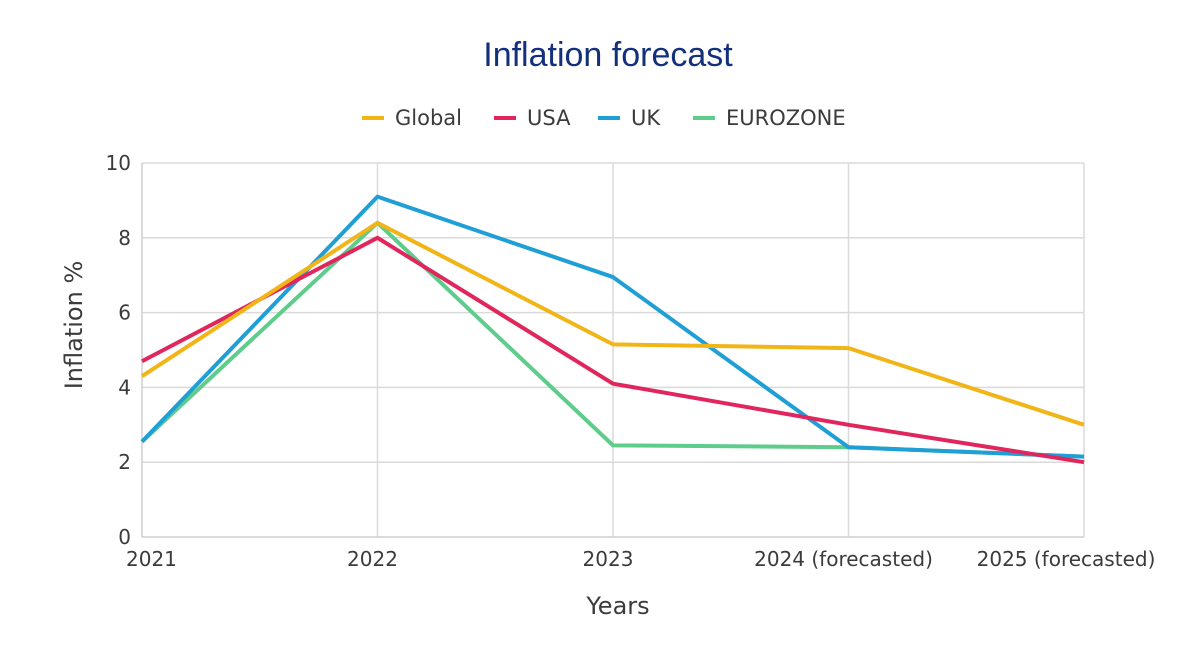 This screenshot has height=652, width=1200. What do you see at coordinates (549, 118) in the screenshot?
I see `legend-label: USA` at bounding box center [549, 118].